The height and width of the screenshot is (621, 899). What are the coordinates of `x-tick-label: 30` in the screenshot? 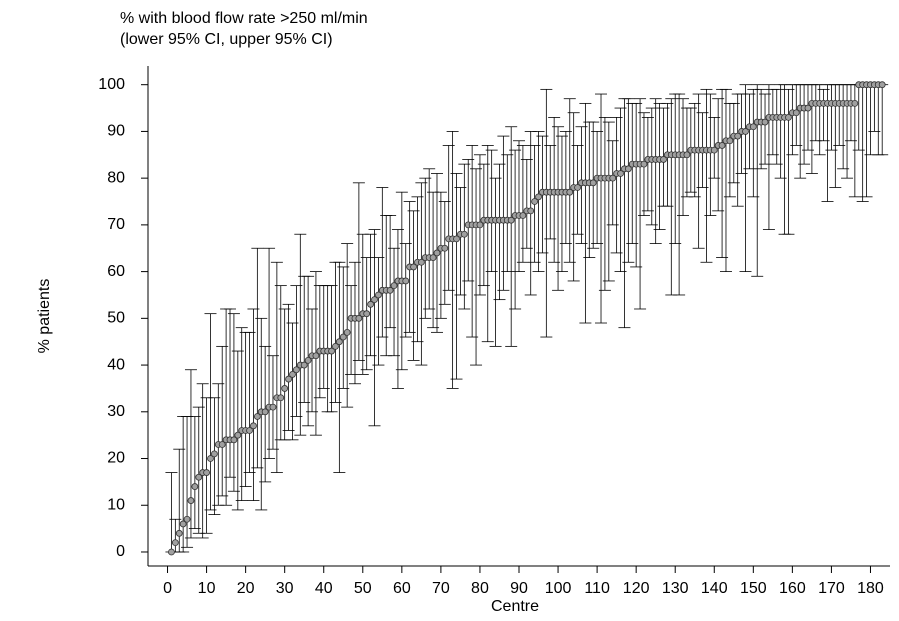 It's located at (285, 588).